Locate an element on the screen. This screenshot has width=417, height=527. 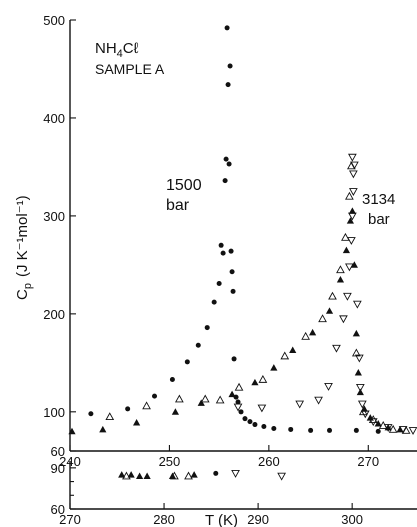
main-y-tick-label: 200 is located at coordinates (54, 314).